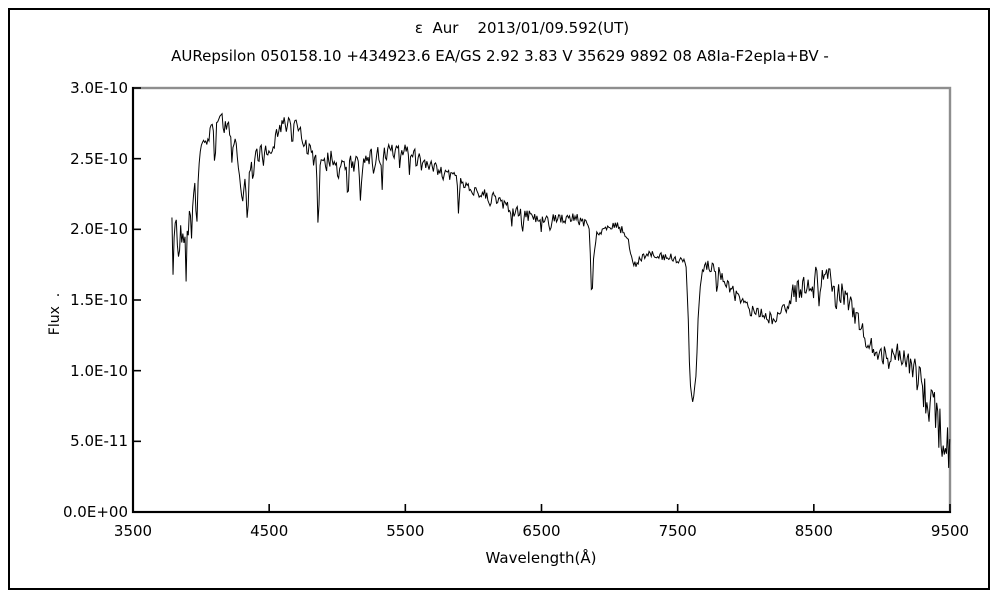 This screenshot has width=1000, height=600. What do you see at coordinates (99, 441) in the screenshot?
I see `y-tick-label: 5.0E-11` at bounding box center [99, 441].